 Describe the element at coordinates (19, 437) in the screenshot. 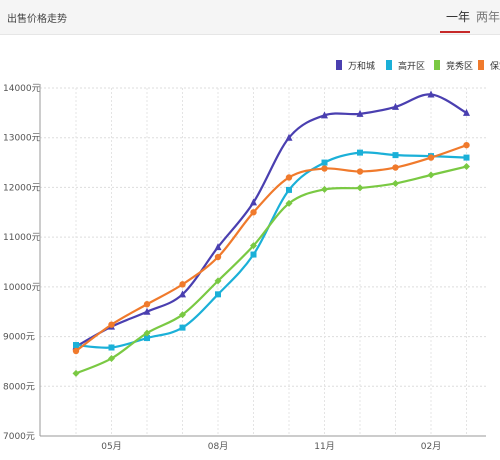

I see `y-tick-label: 7000元` at that location.